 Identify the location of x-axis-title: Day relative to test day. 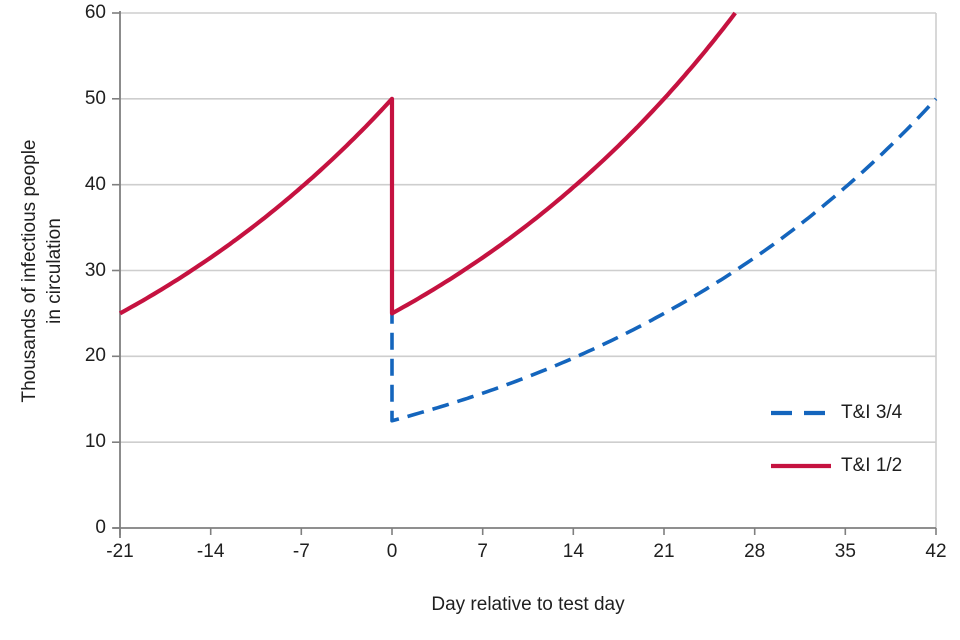
(528, 604).